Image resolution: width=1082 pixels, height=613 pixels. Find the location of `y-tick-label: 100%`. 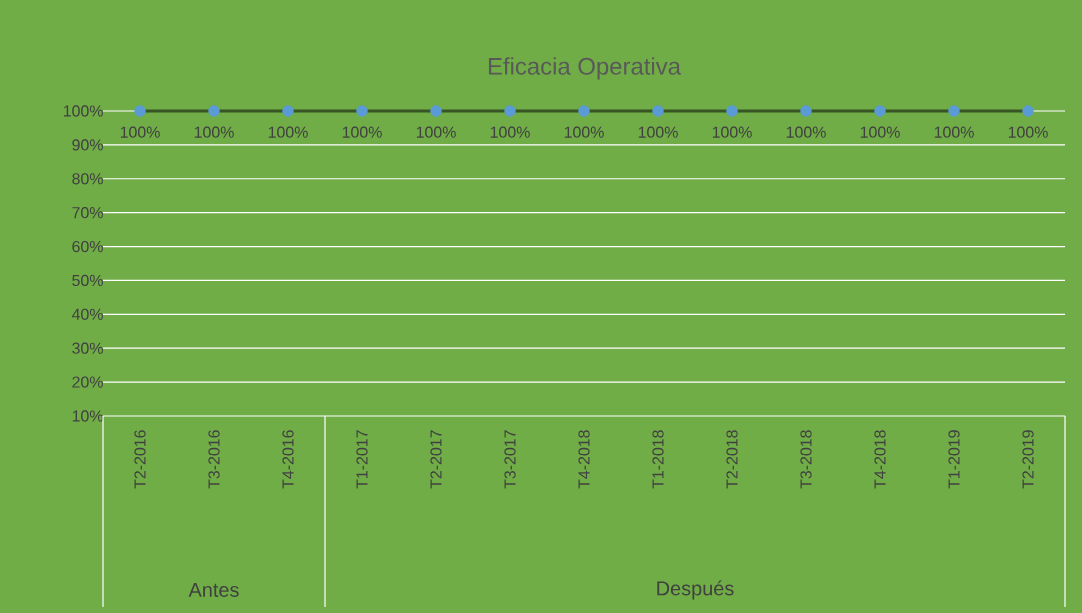

y-tick-label: 100% is located at coordinates (83, 111).